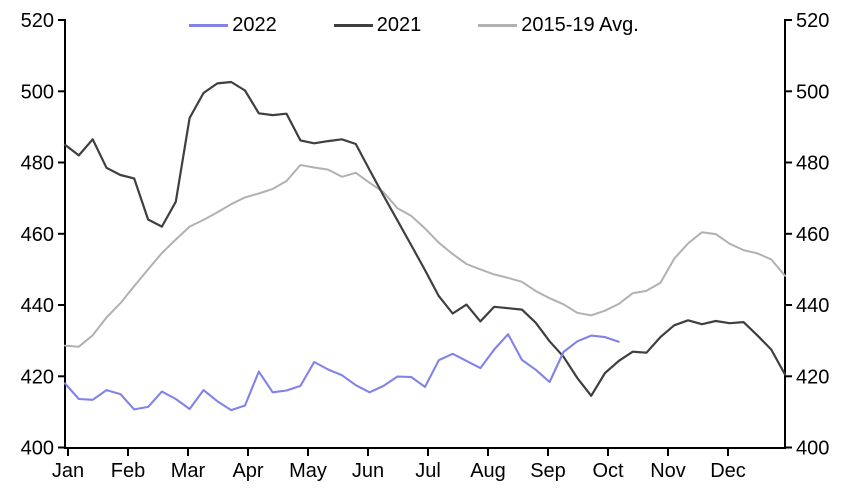  What do you see at coordinates (341, 372) in the screenshot?
I see `series-line-2022` at bounding box center [341, 372].